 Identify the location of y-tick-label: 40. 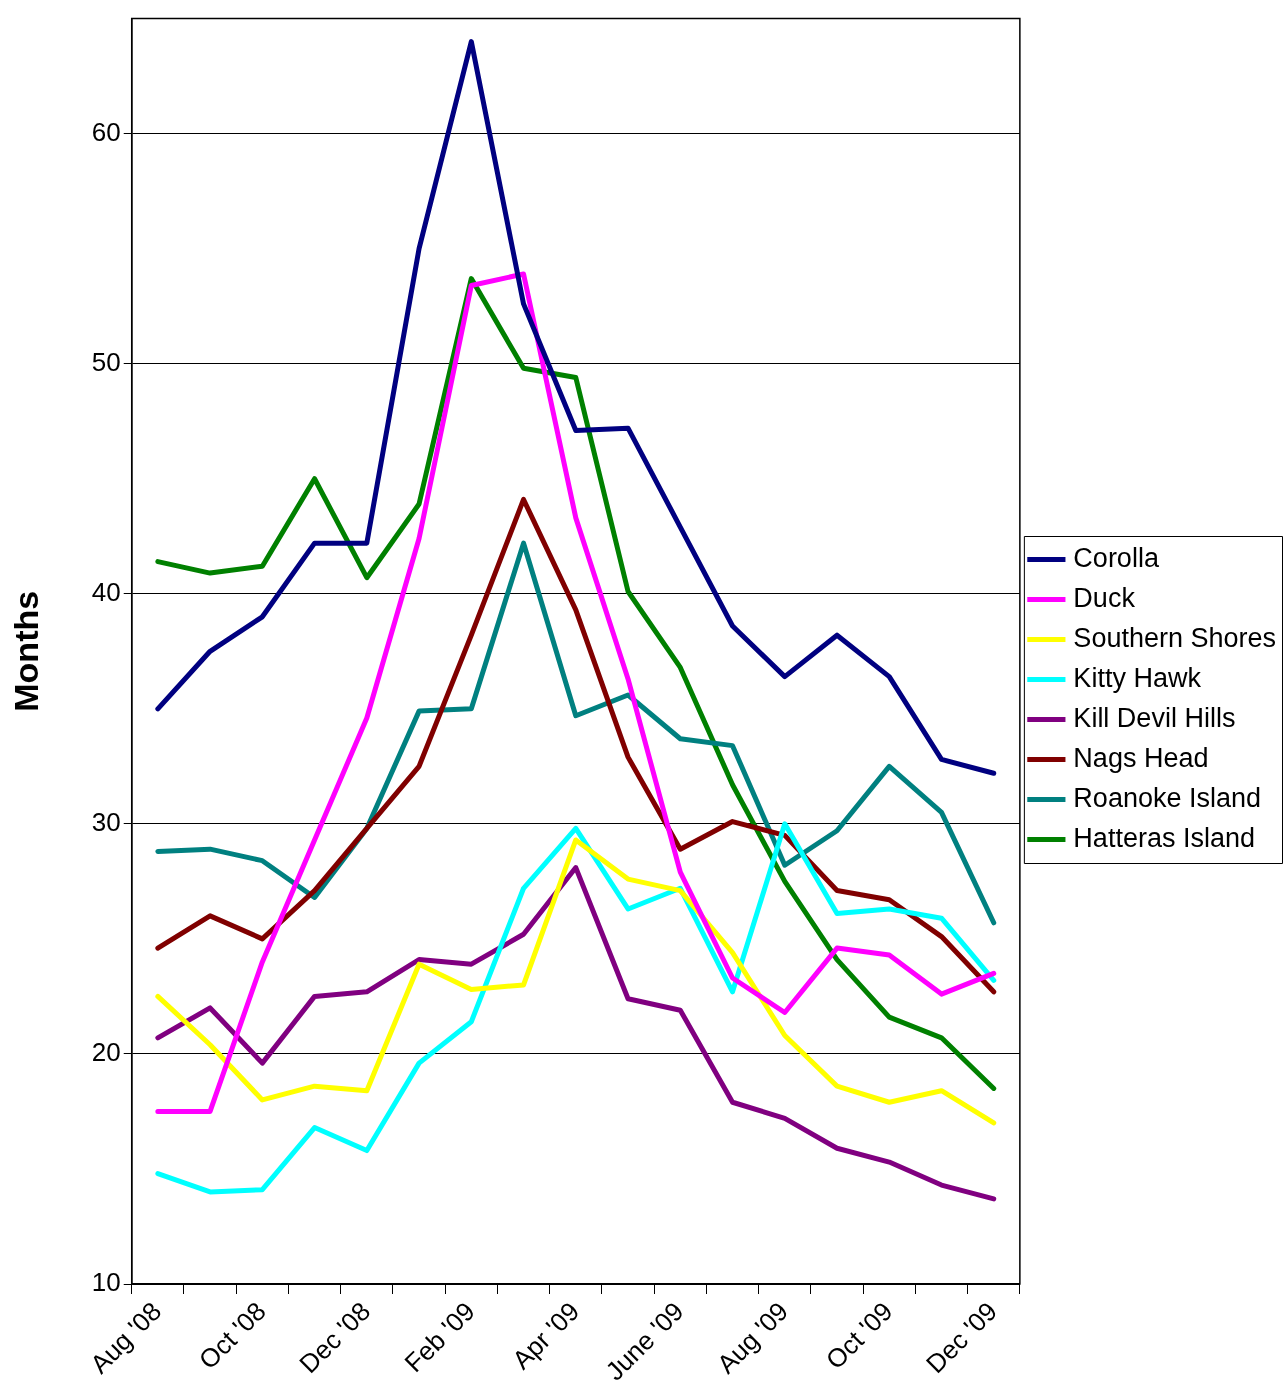
(106, 591).